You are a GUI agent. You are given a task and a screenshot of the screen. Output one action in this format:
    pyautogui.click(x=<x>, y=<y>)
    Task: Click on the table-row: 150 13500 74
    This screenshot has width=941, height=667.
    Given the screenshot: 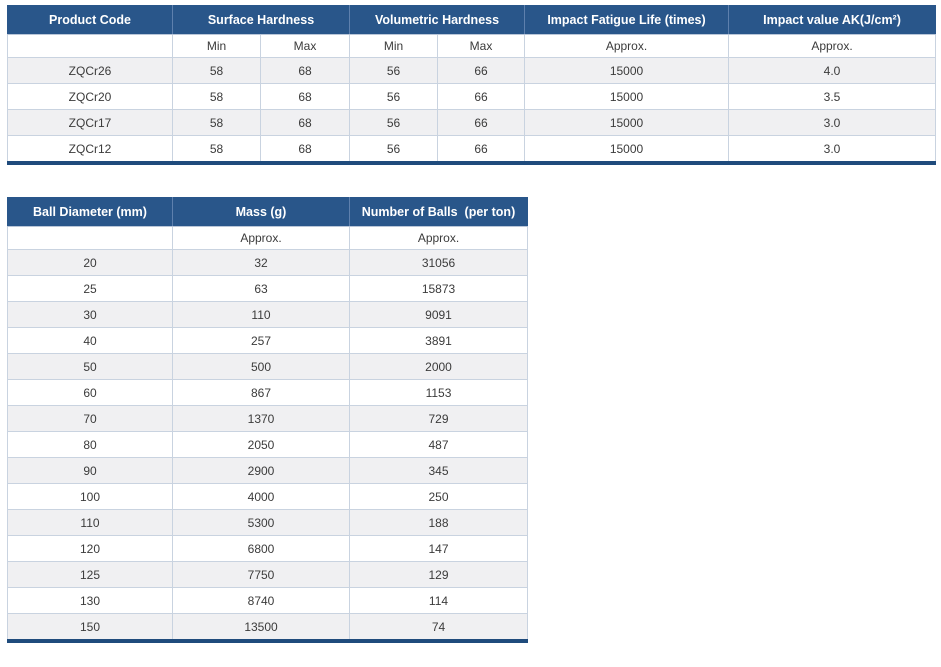 What is the action you would take?
    pyautogui.click(x=267, y=627)
    